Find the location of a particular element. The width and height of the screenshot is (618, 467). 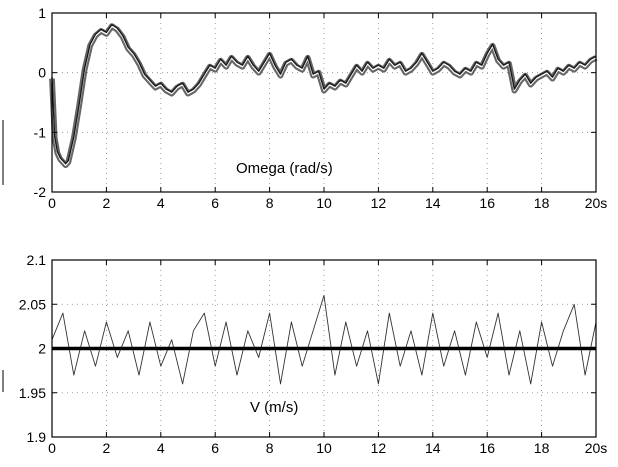

y-tick-label: 1.95 is located at coordinates (32, 393).